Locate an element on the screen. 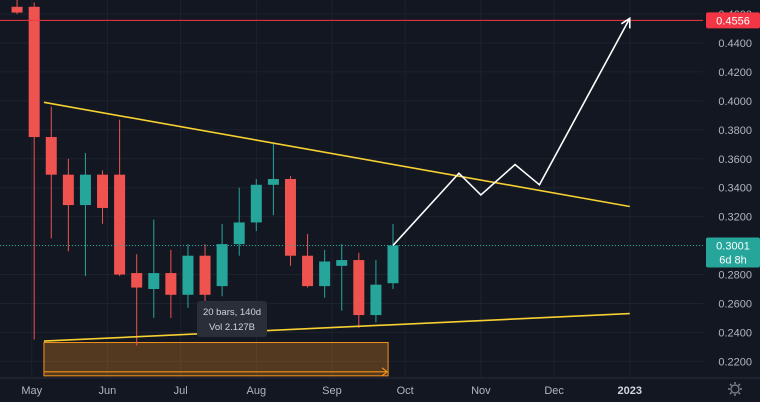  target-price-label: 0.4556 is located at coordinates (733, 21).